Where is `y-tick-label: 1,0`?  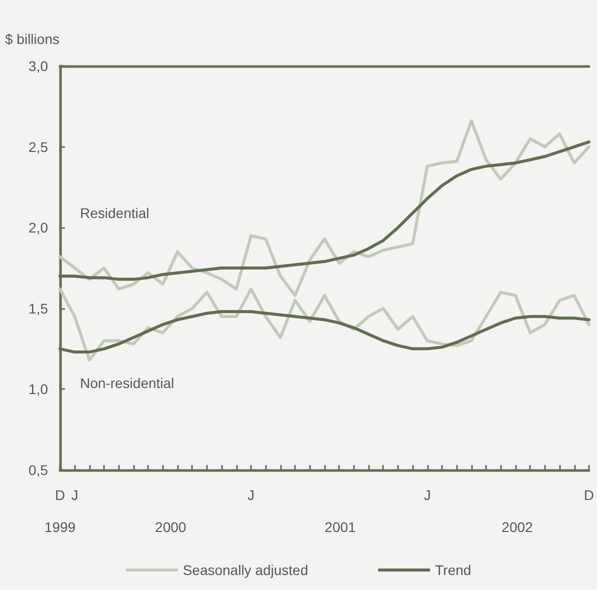
y-tick-label: 1,0 is located at coordinates (38, 389).